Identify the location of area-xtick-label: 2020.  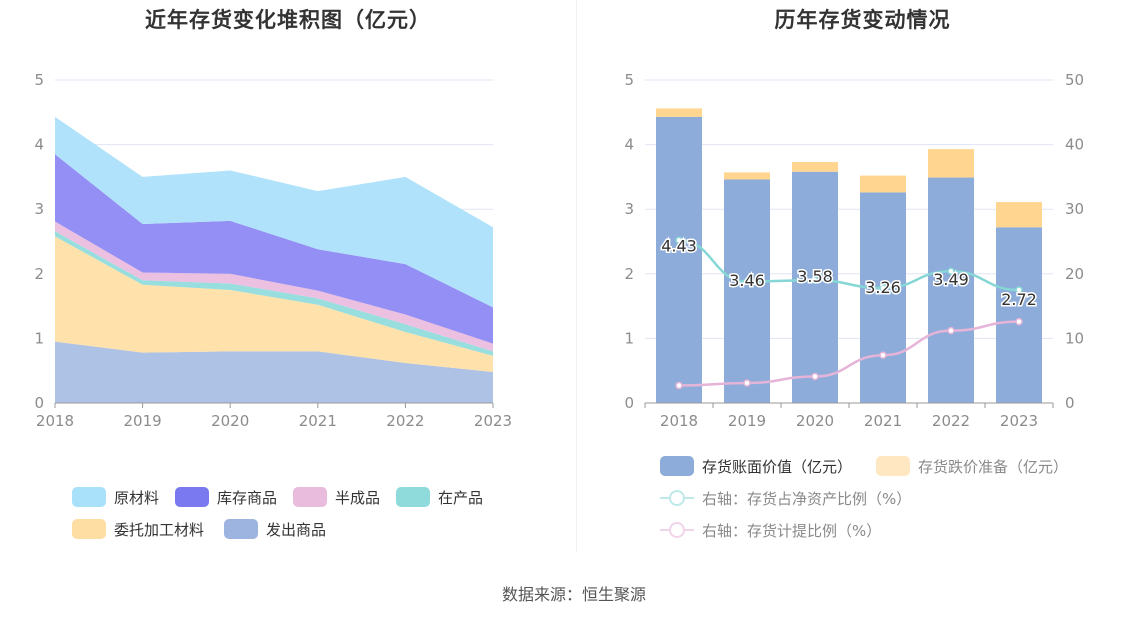
(230, 421).